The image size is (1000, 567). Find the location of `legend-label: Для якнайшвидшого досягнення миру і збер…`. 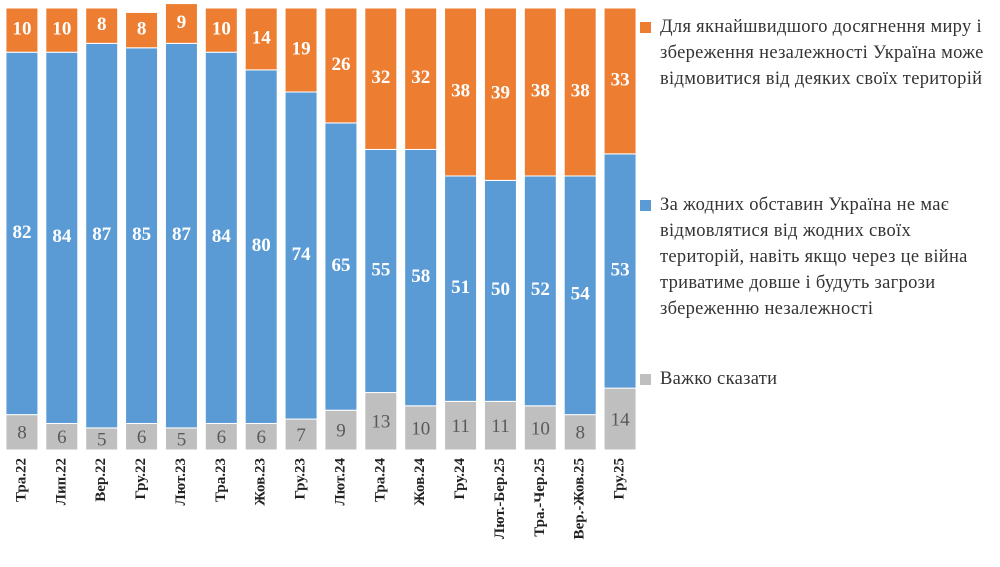

legend-label: Для якнайшвидшого досягнення миру і збер… is located at coordinates (822, 53).